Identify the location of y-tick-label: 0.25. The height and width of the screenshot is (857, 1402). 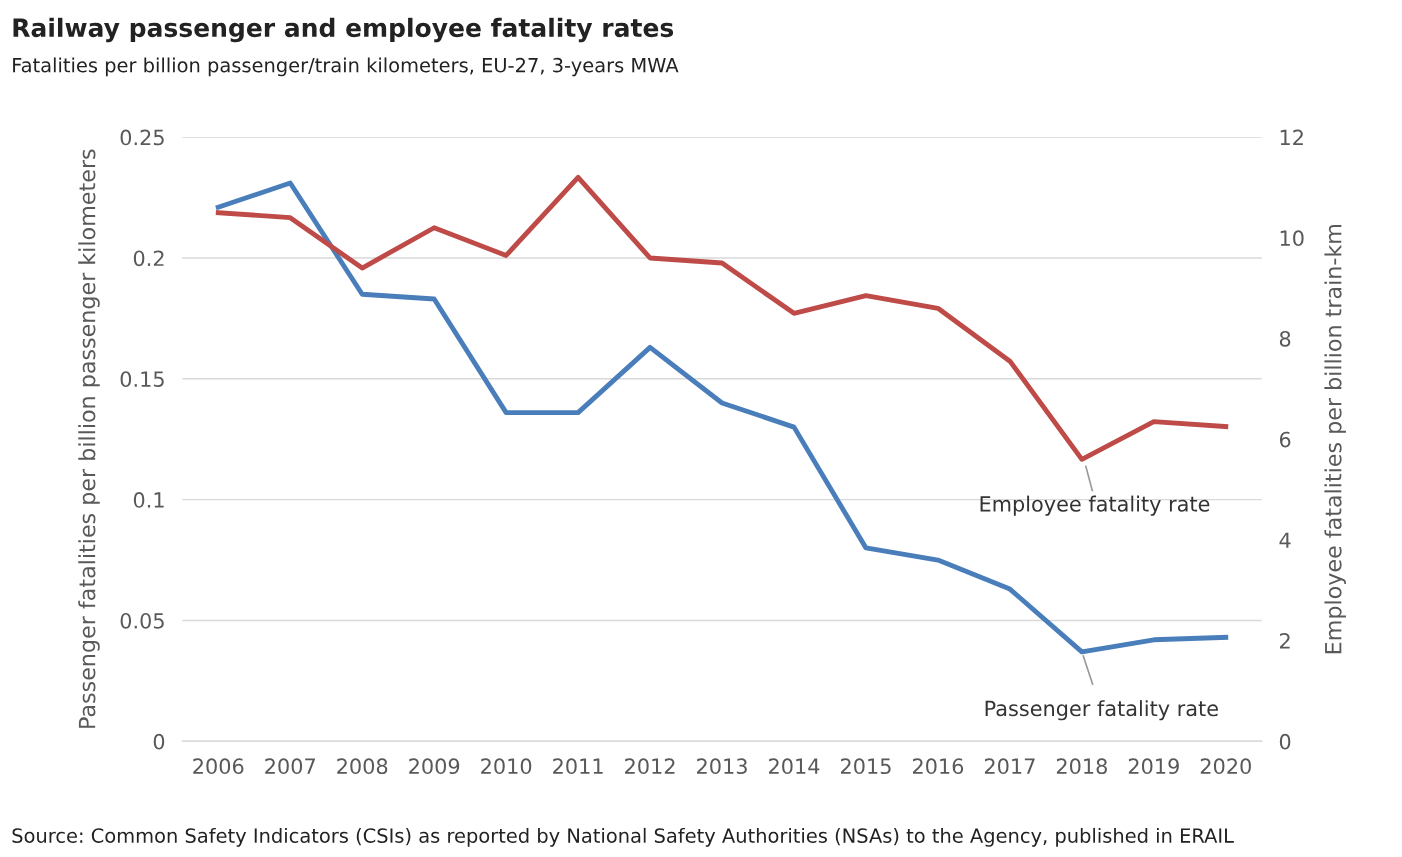
(142, 137).